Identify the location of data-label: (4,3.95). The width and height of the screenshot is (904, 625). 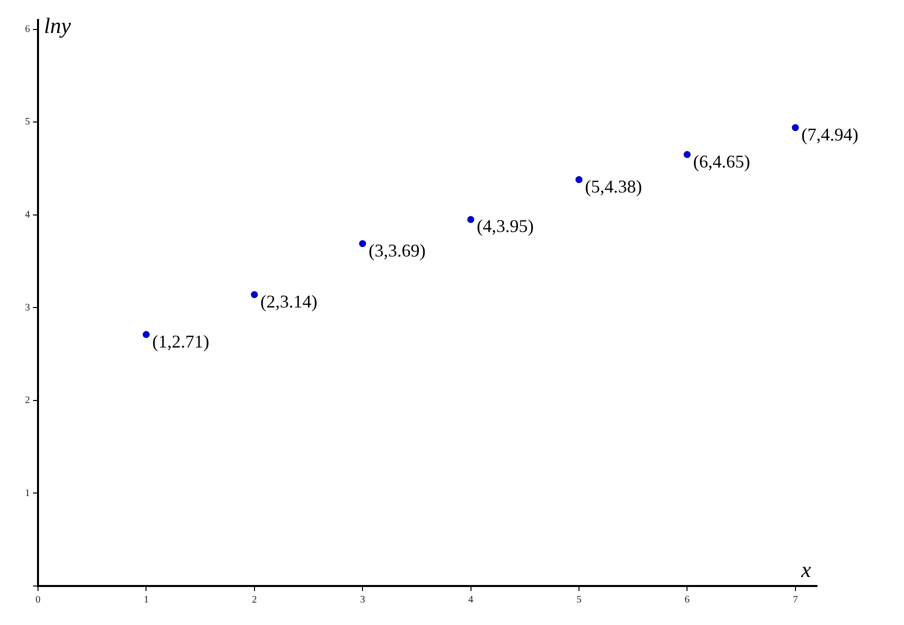
(505, 226).